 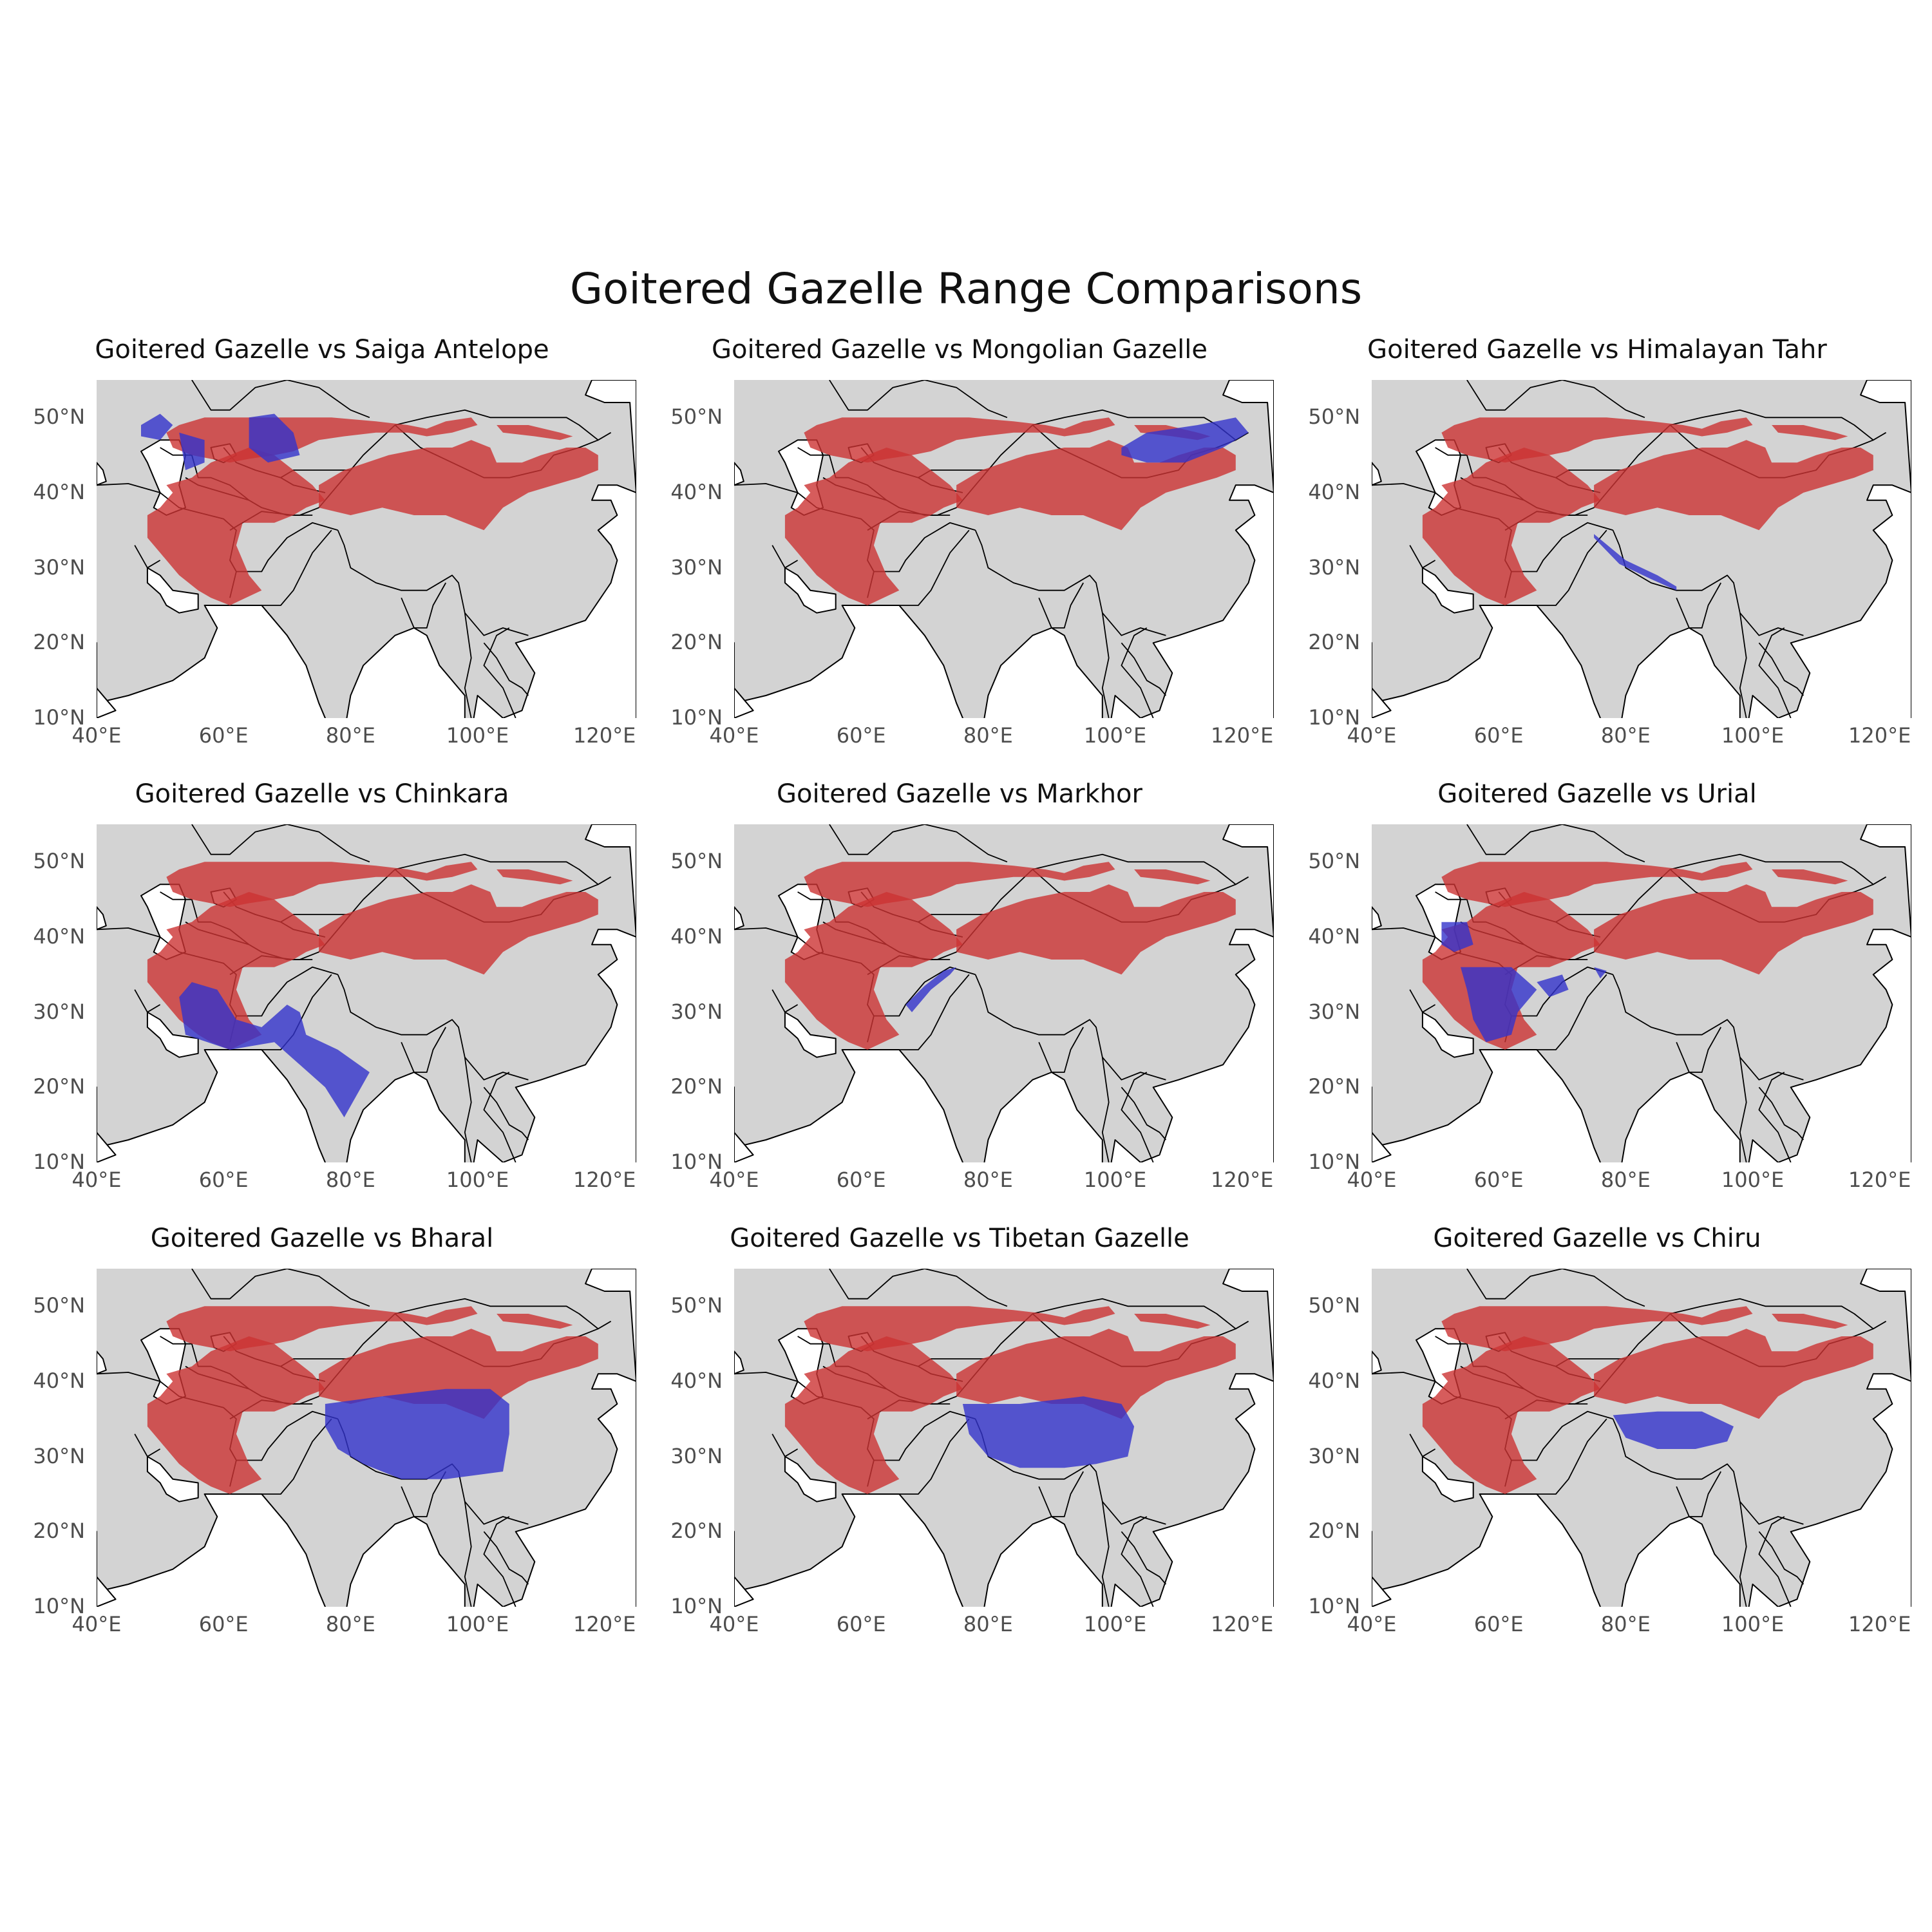 What do you see at coordinates (960, 350) in the screenshot?
I see `panel-title: Goitered Gazelle vs Mongolian Gazelle` at bounding box center [960, 350].